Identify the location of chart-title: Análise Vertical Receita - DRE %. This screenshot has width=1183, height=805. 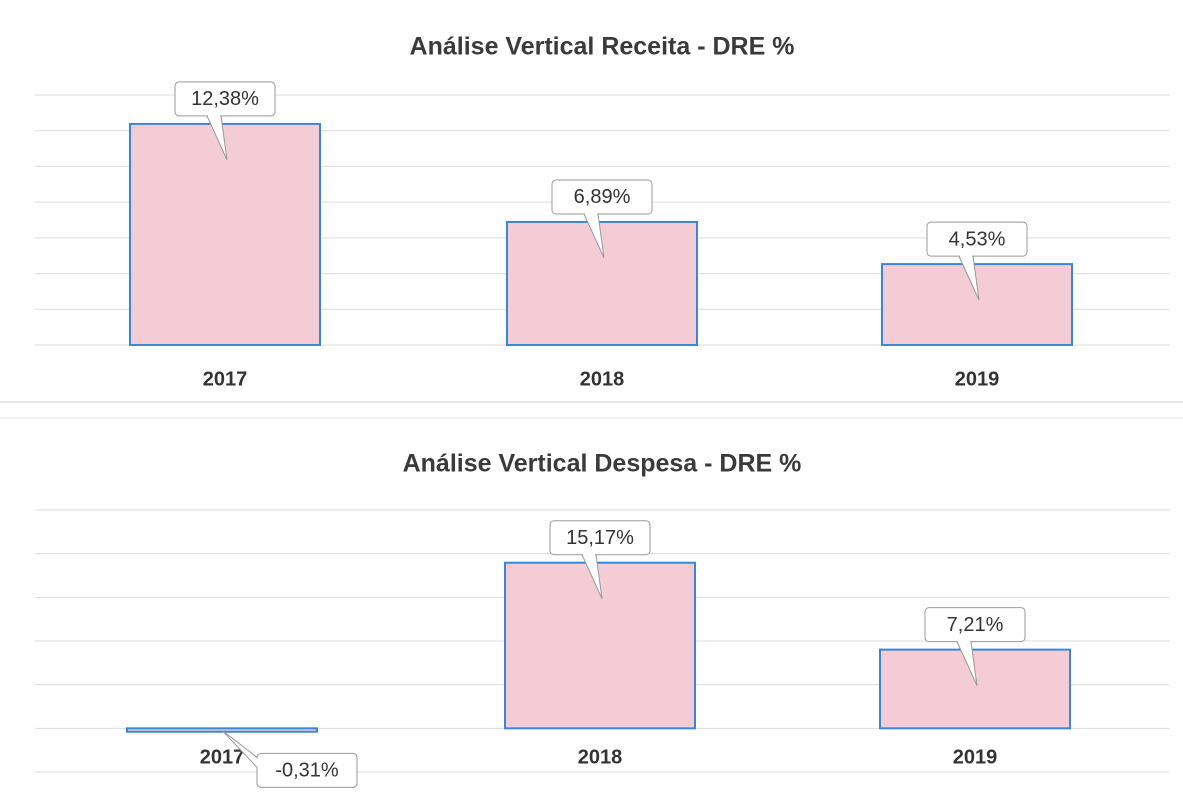
(602, 47).